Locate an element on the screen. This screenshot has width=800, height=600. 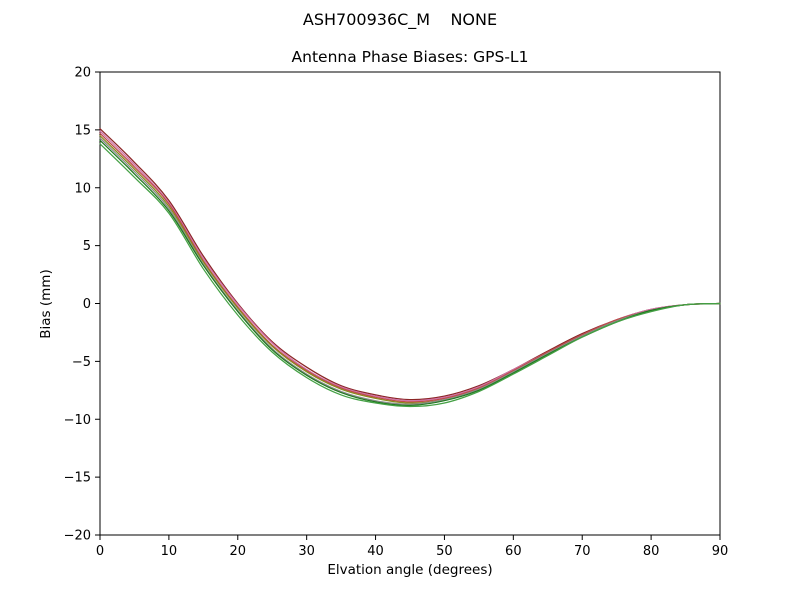
x-tick-label: 50 is located at coordinates (444, 551).